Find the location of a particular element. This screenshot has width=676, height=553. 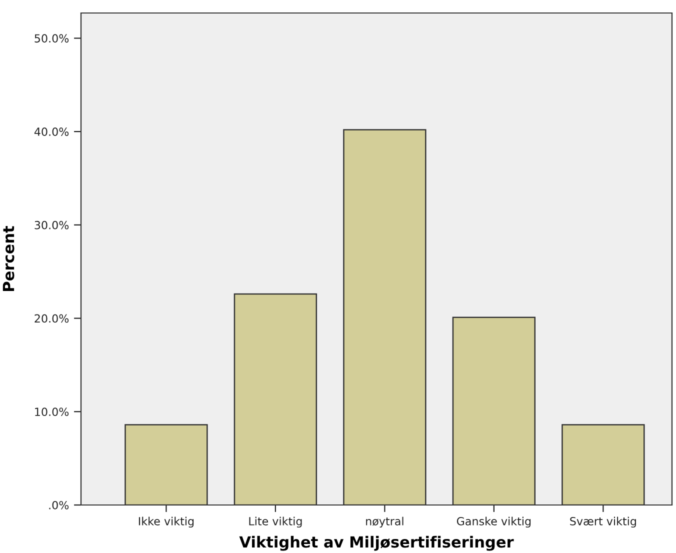

y-tick-label: 10.0% is located at coordinates (52, 412).